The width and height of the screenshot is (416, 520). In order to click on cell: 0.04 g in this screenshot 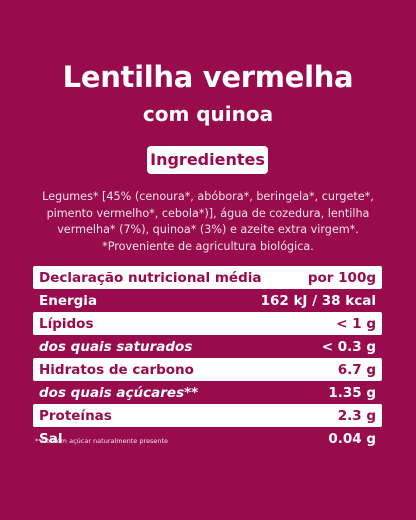, I will do `click(352, 438)`.